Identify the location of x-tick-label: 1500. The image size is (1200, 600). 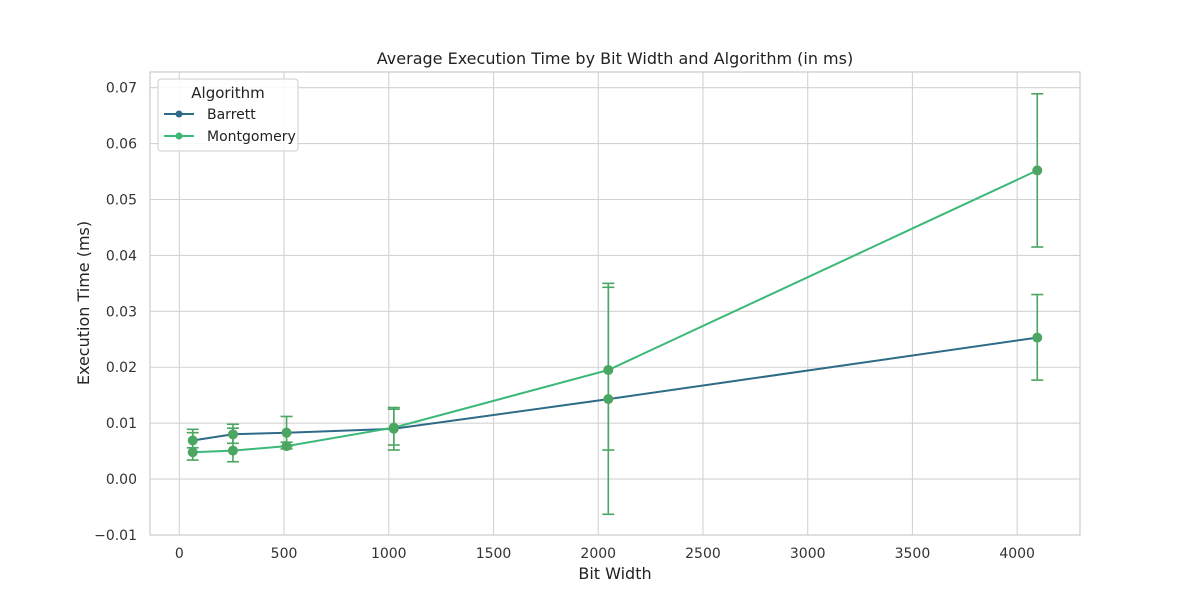
(494, 554).